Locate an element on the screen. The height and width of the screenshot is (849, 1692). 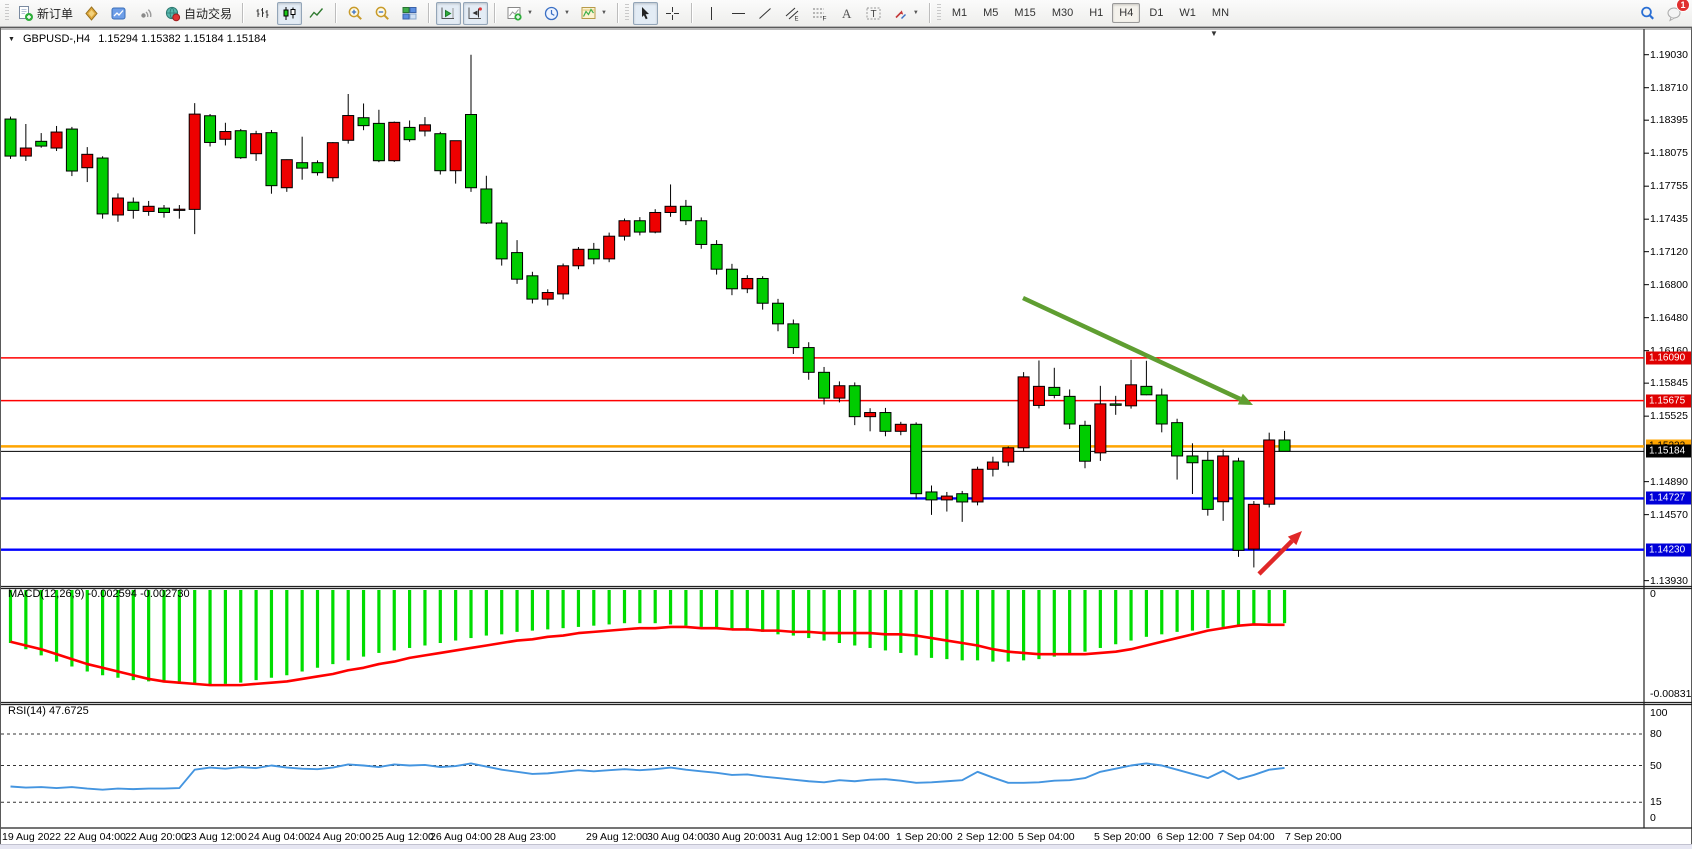
price-tick-label: 1.16480 is located at coordinates (1669, 317).